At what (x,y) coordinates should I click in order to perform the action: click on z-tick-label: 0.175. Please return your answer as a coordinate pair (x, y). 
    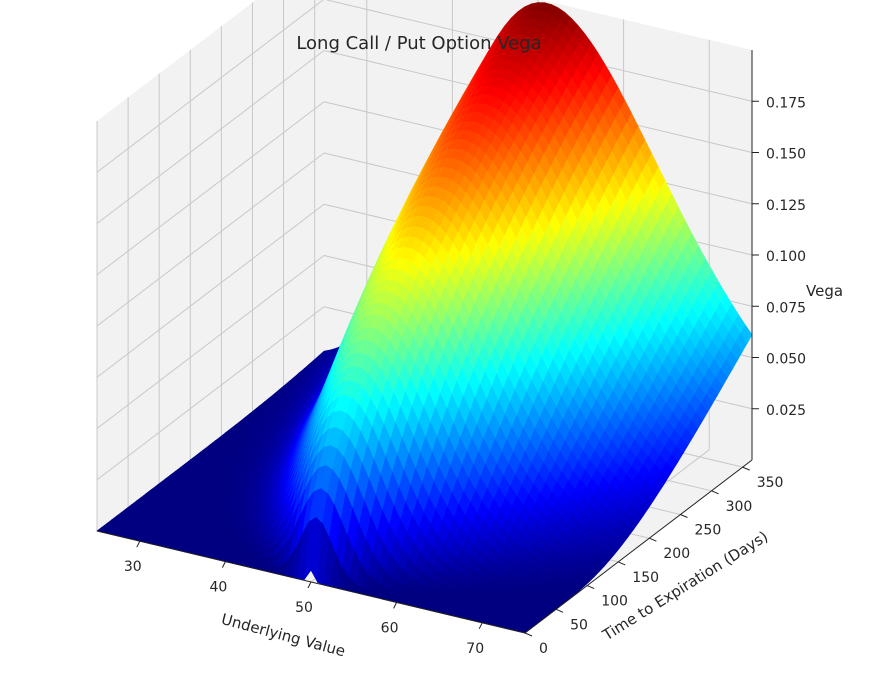
    Looking at the image, I should click on (786, 103).